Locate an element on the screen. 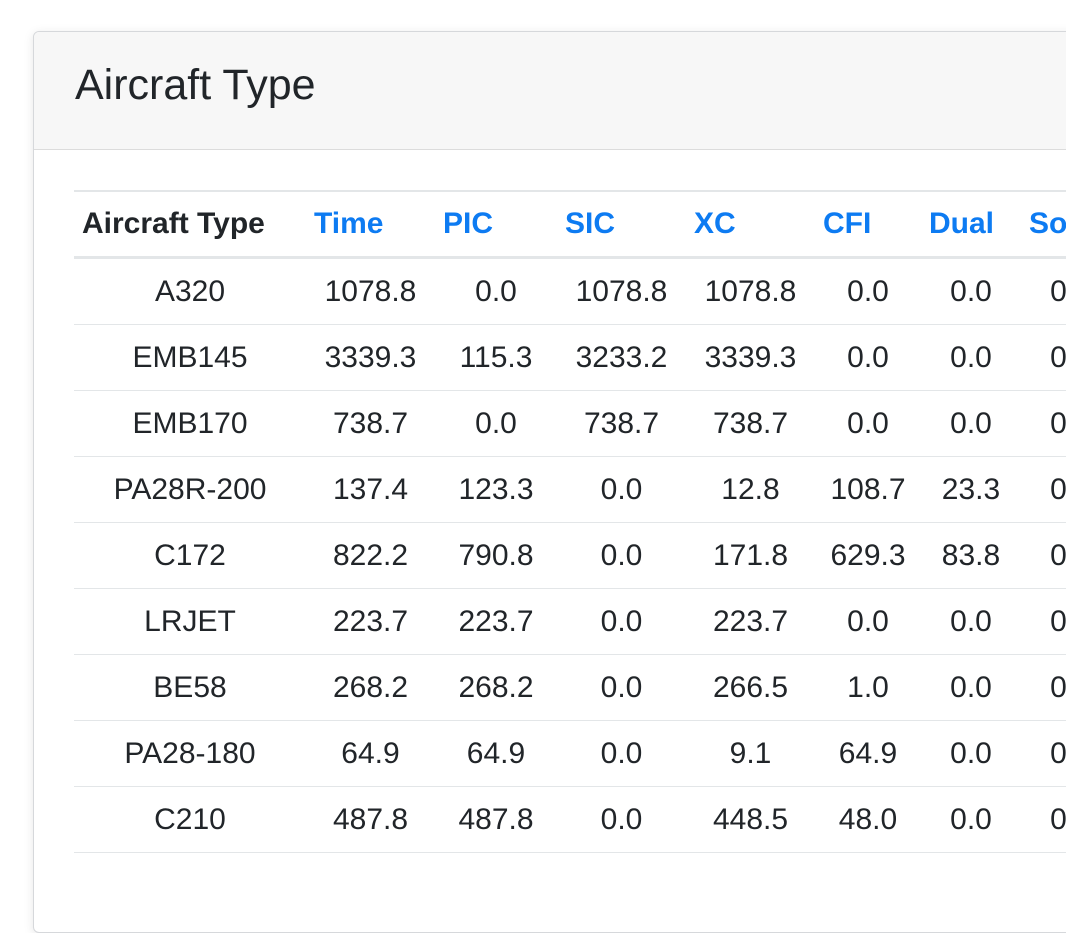  table-row: LRJET 223.7 223.7 0.0 223.7 0.0 0.0 0.0 is located at coordinates (570, 622).